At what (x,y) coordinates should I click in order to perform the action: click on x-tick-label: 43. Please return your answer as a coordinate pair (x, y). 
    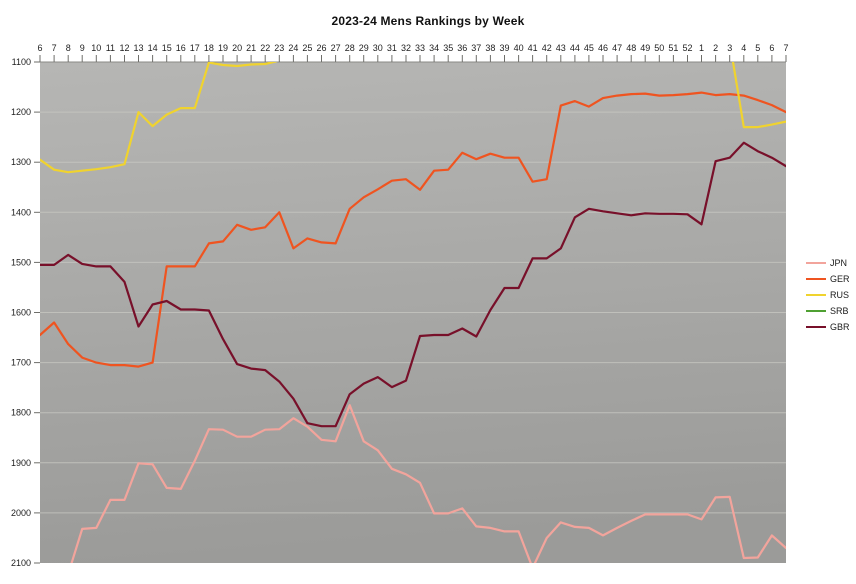
    Looking at the image, I should click on (561, 48).